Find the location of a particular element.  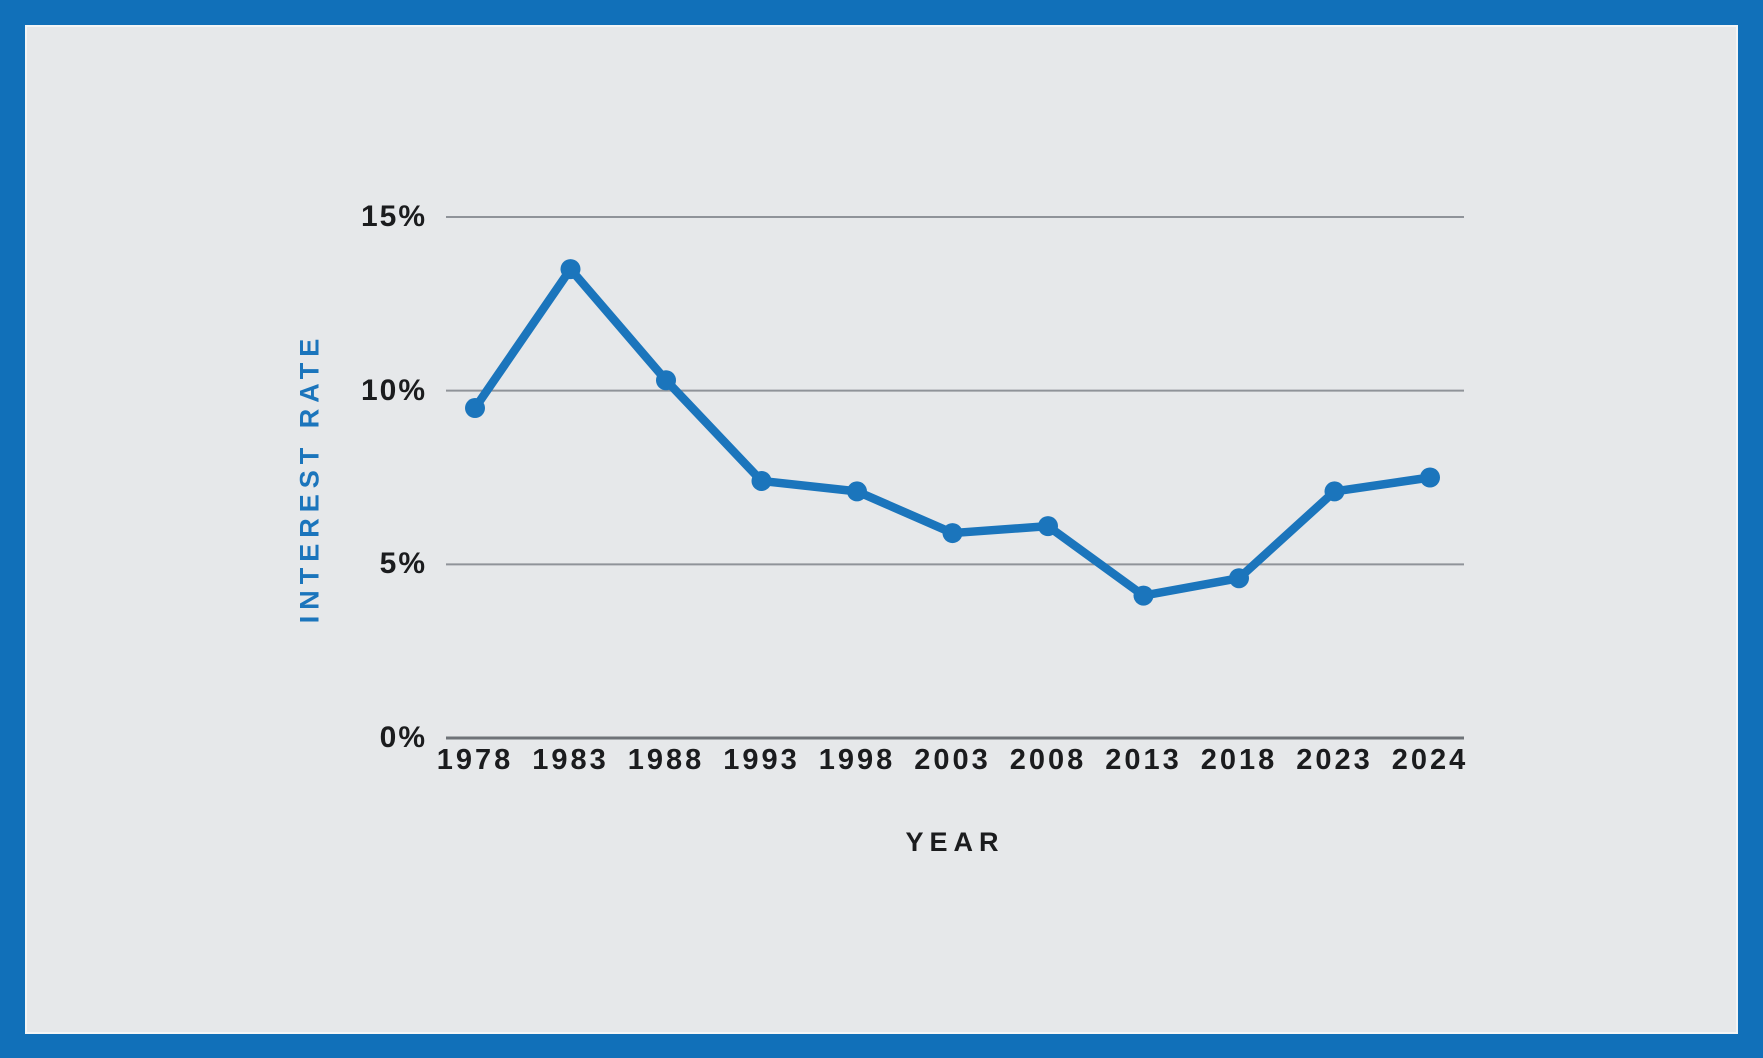

y-tick-label: 0% is located at coordinates (403, 737).